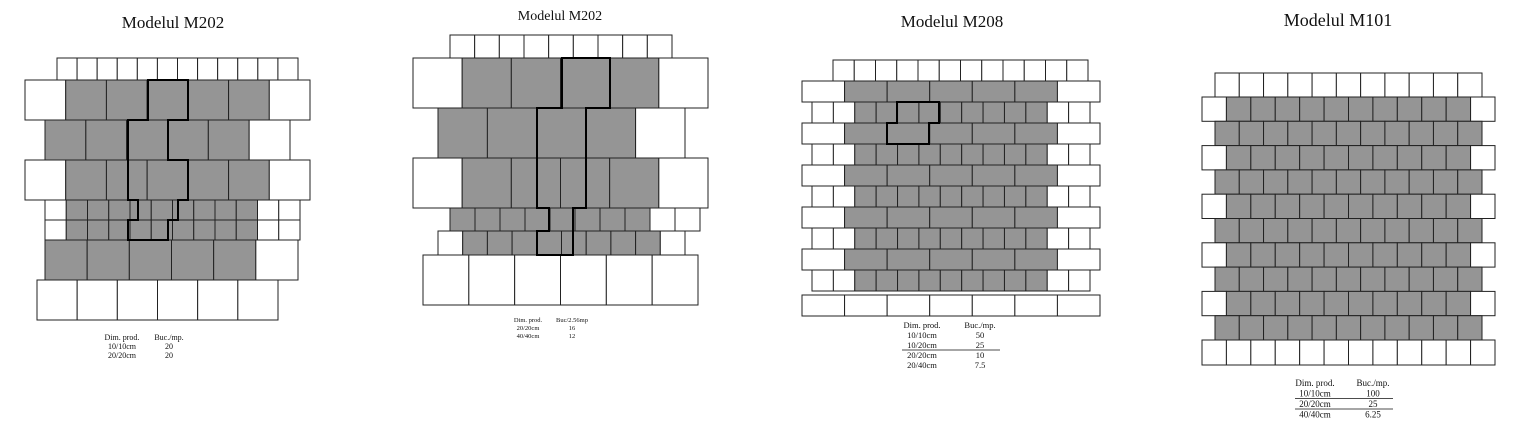 This screenshot has width=1513, height=444. I want to click on pattern-panel, so click(951, 188).